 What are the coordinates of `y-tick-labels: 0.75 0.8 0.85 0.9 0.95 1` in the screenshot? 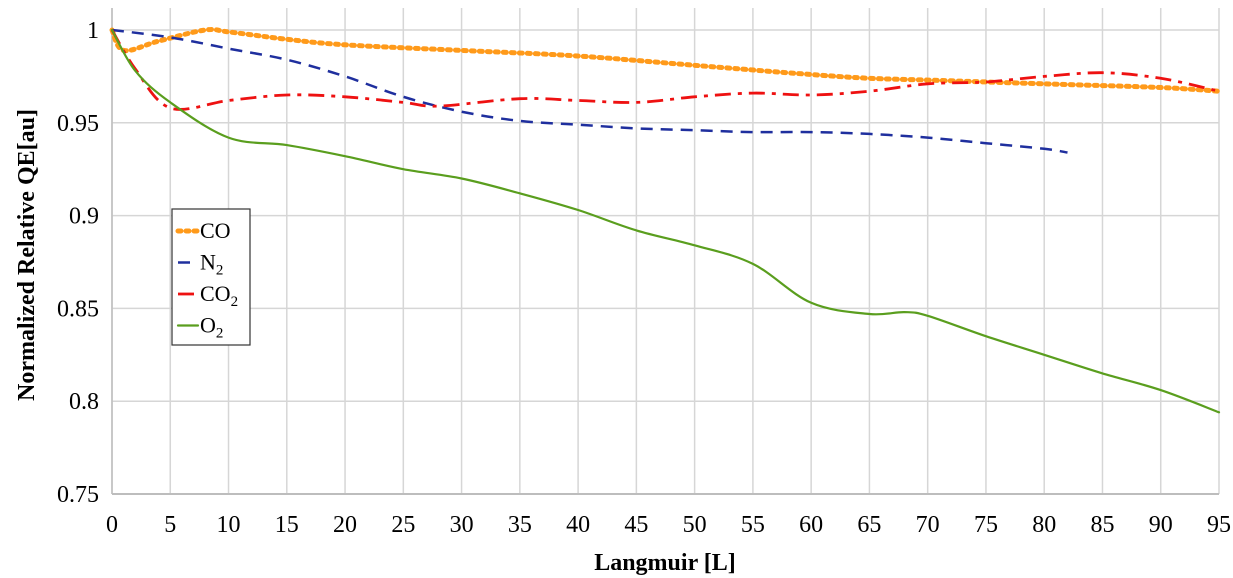 It's located at (78, 263).